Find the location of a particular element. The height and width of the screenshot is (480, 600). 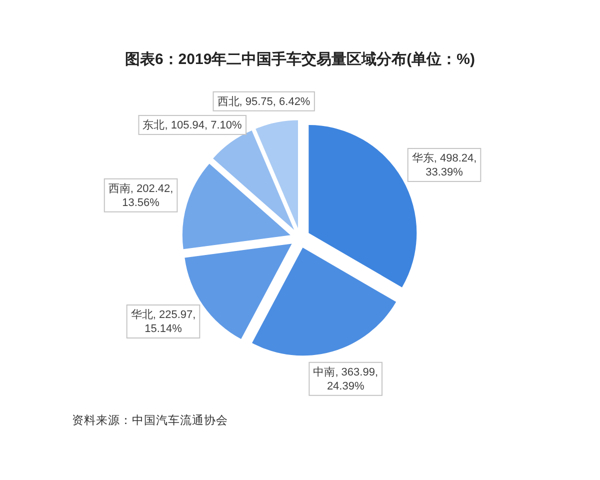

slice-label: 西北, 95.75, 6.42% is located at coordinates (263, 101).